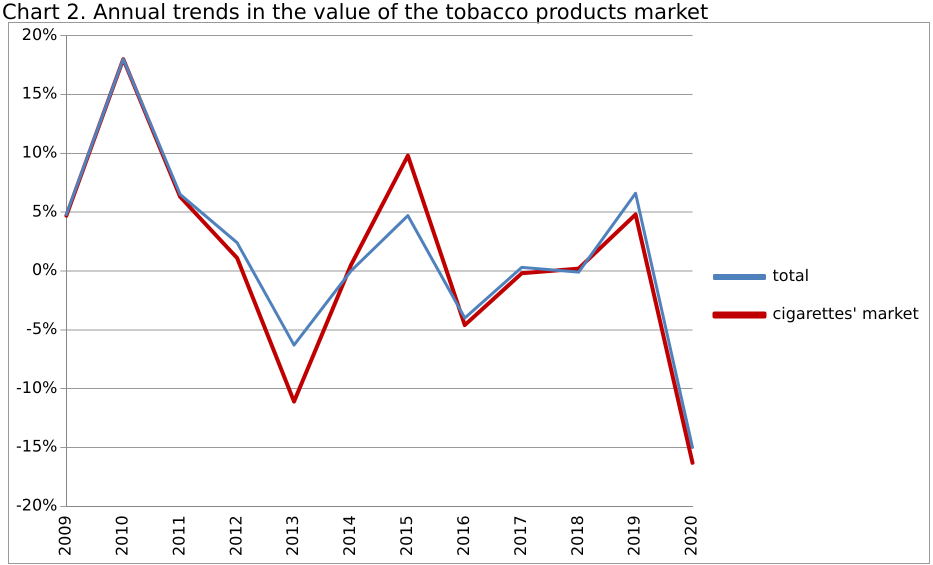 The height and width of the screenshot is (565, 933). What do you see at coordinates (350, 535) in the screenshot?
I see `x-tick-label: 2014` at bounding box center [350, 535].